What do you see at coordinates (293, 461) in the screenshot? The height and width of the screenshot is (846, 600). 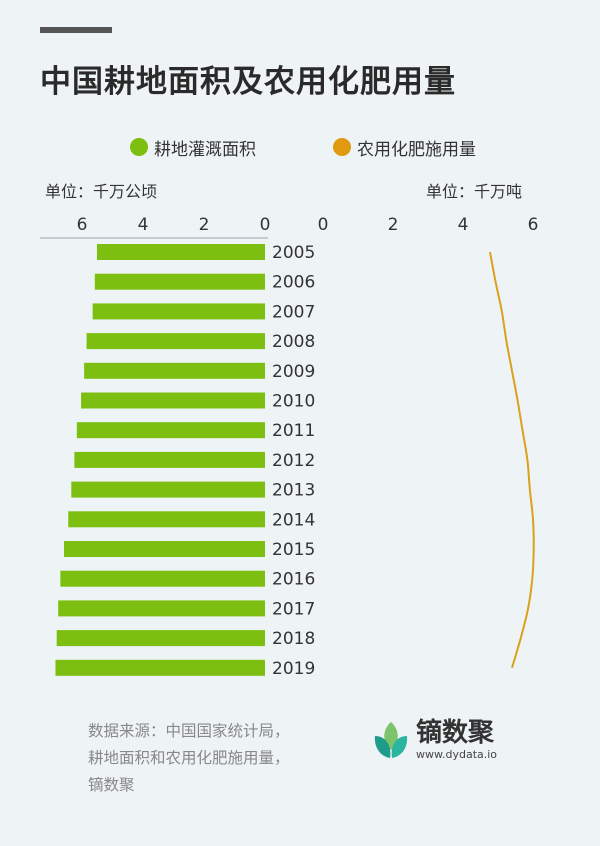 I see `year-label: 2012` at bounding box center [293, 461].